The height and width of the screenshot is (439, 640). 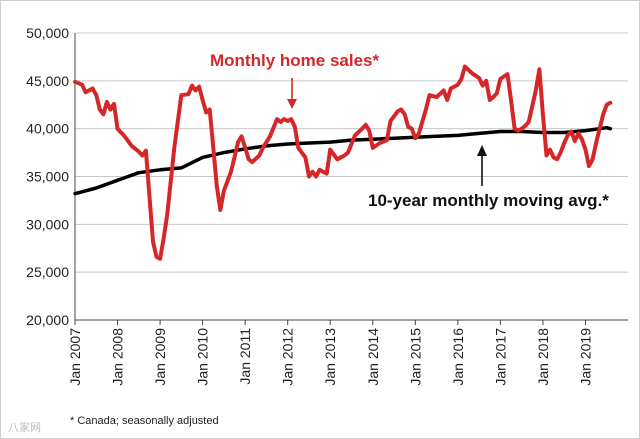 I want to click on x-tick-label: Jan 2010, so click(x=203, y=357).